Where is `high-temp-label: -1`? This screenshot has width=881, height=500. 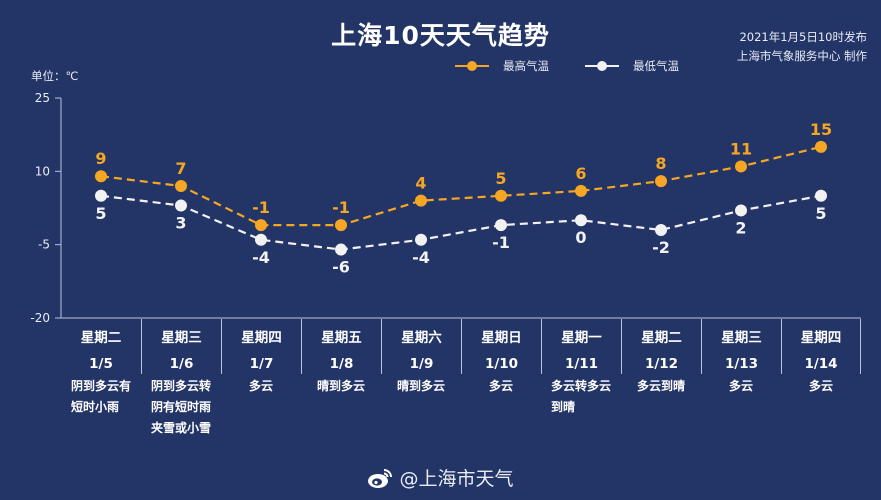 high-temp-label: -1 is located at coordinates (341, 207).